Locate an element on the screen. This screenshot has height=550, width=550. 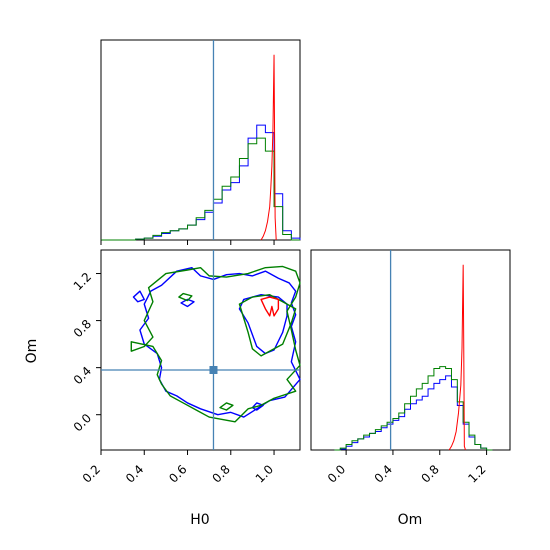
joint-truth-lines is located at coordinates (200, 350).